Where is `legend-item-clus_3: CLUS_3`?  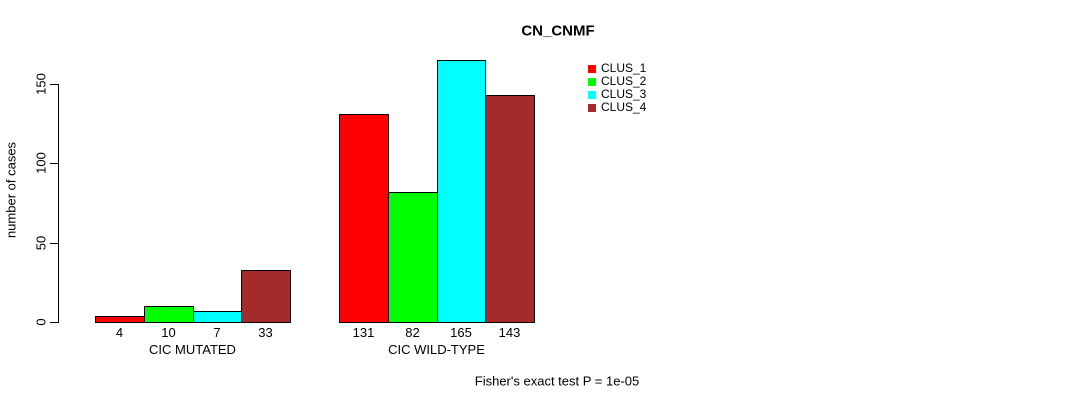 legend-item-clus_3: CLUS_3 is located at coordinates (617, 94).